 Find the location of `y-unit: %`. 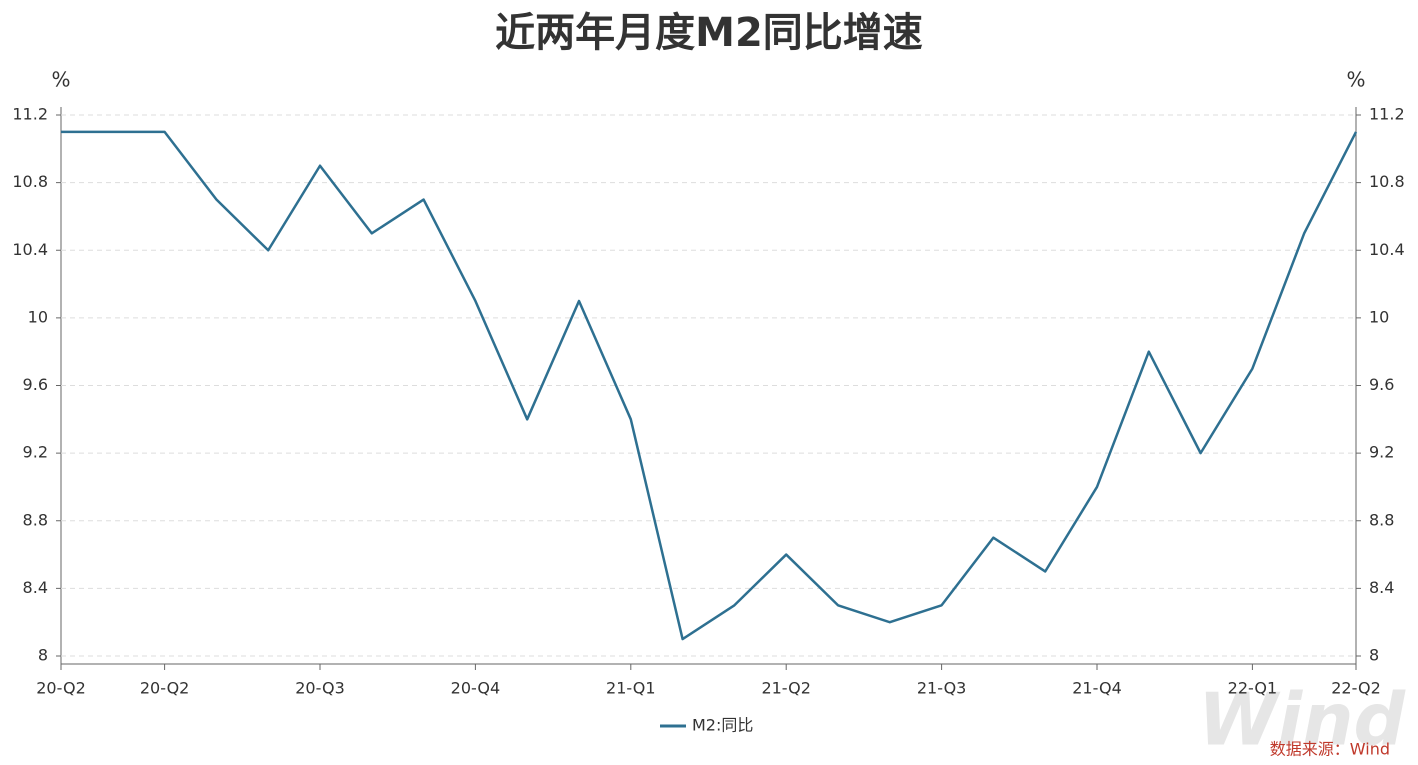

y-unit: % is located at coordinates (60, 80).